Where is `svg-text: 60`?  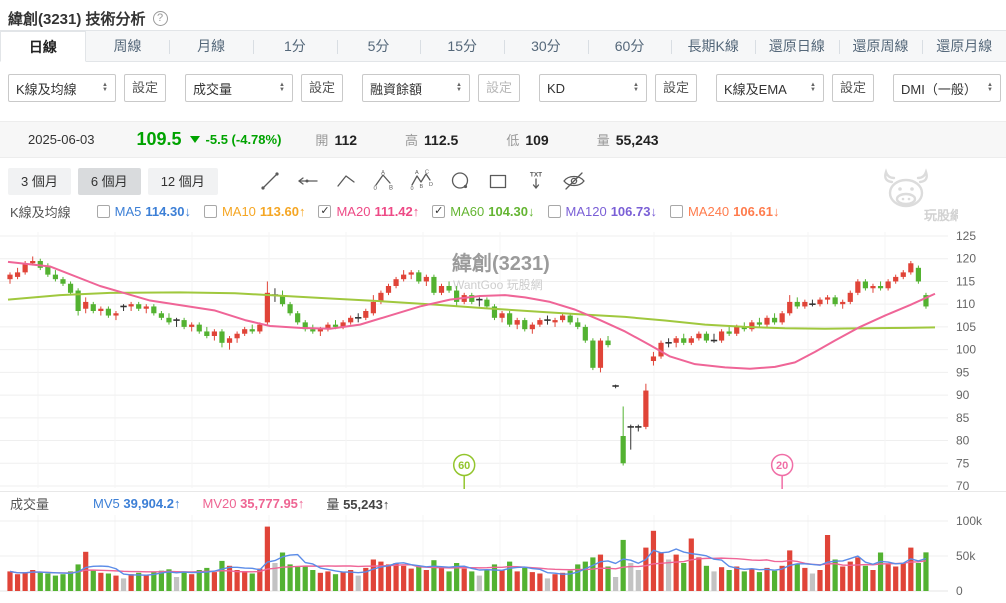 svg-text: 60 is located at coordinates (464, 466).